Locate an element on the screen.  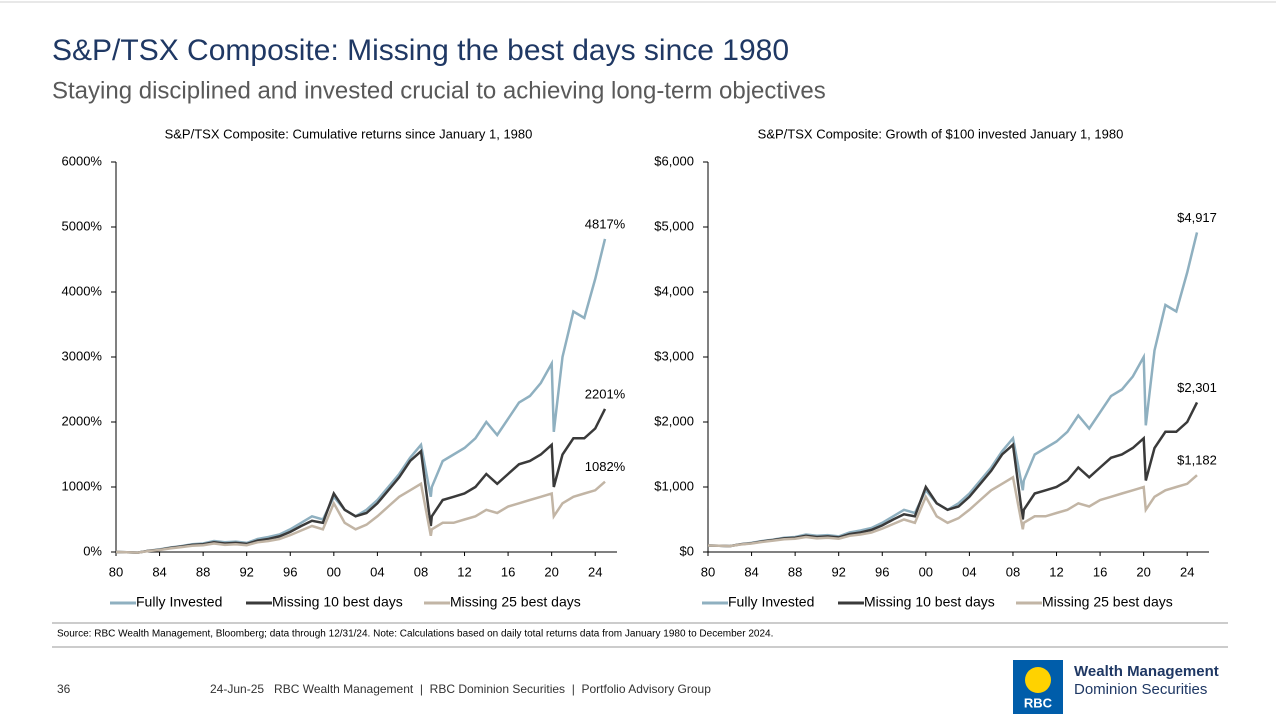
y-tick-label: $4,000 is located at coordinates (674, 290).